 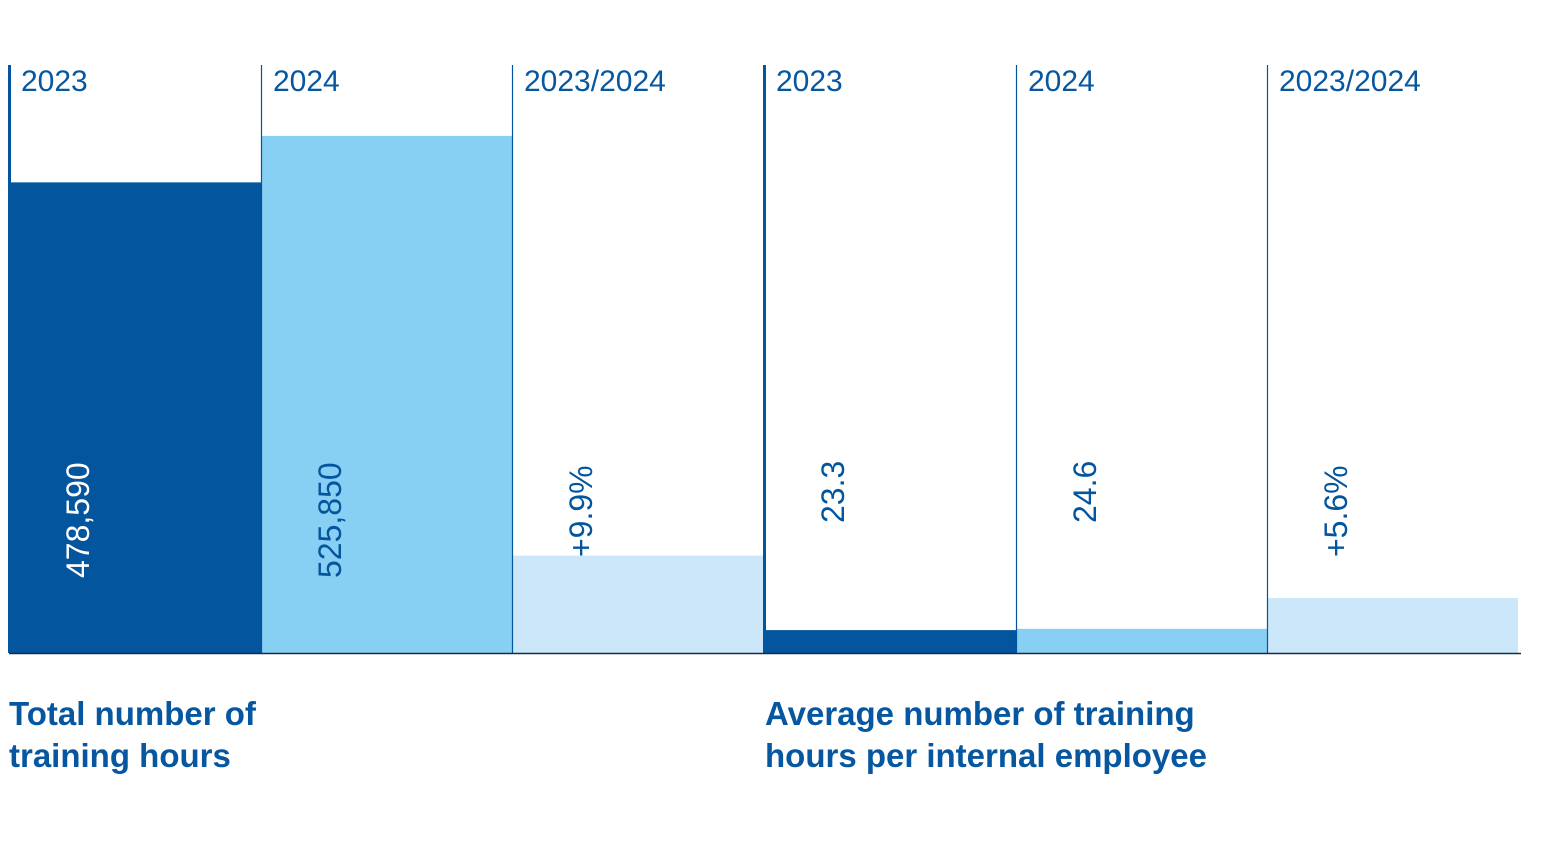 What do you see at coordinates (833, 492) in the screenshot?
I see `data-label-2-1: 23.3` at bounding box center [833, 492].